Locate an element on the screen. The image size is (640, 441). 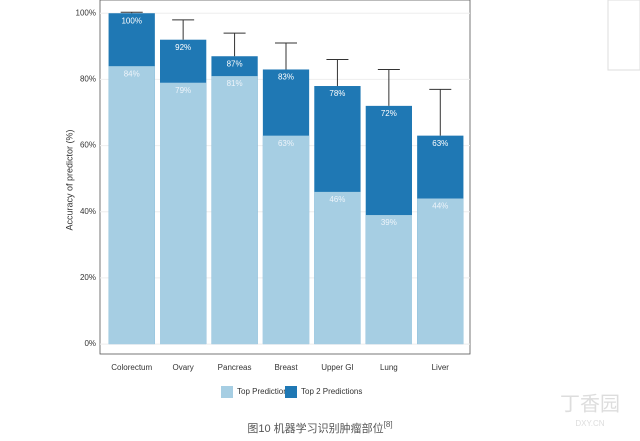
value-label: 72% is located at coordinates (389, 113).